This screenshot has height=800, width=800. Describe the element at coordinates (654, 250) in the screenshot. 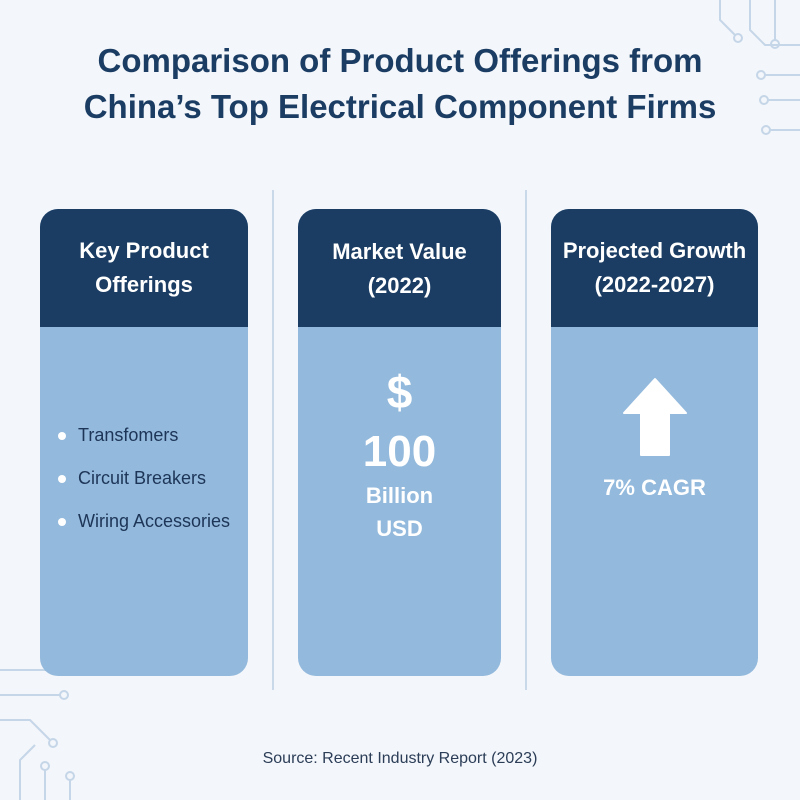

I see `card-header-line: Projected Growth` at that location.